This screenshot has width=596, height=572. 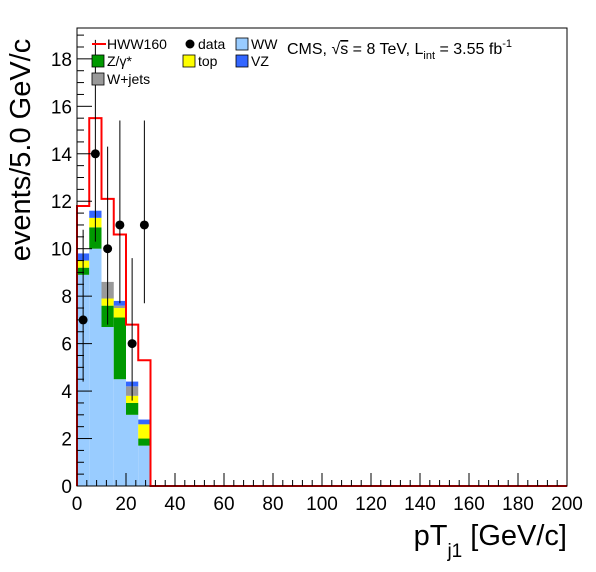 I want to click on legend-vz-label: VZ, so click(x=260, y=61).